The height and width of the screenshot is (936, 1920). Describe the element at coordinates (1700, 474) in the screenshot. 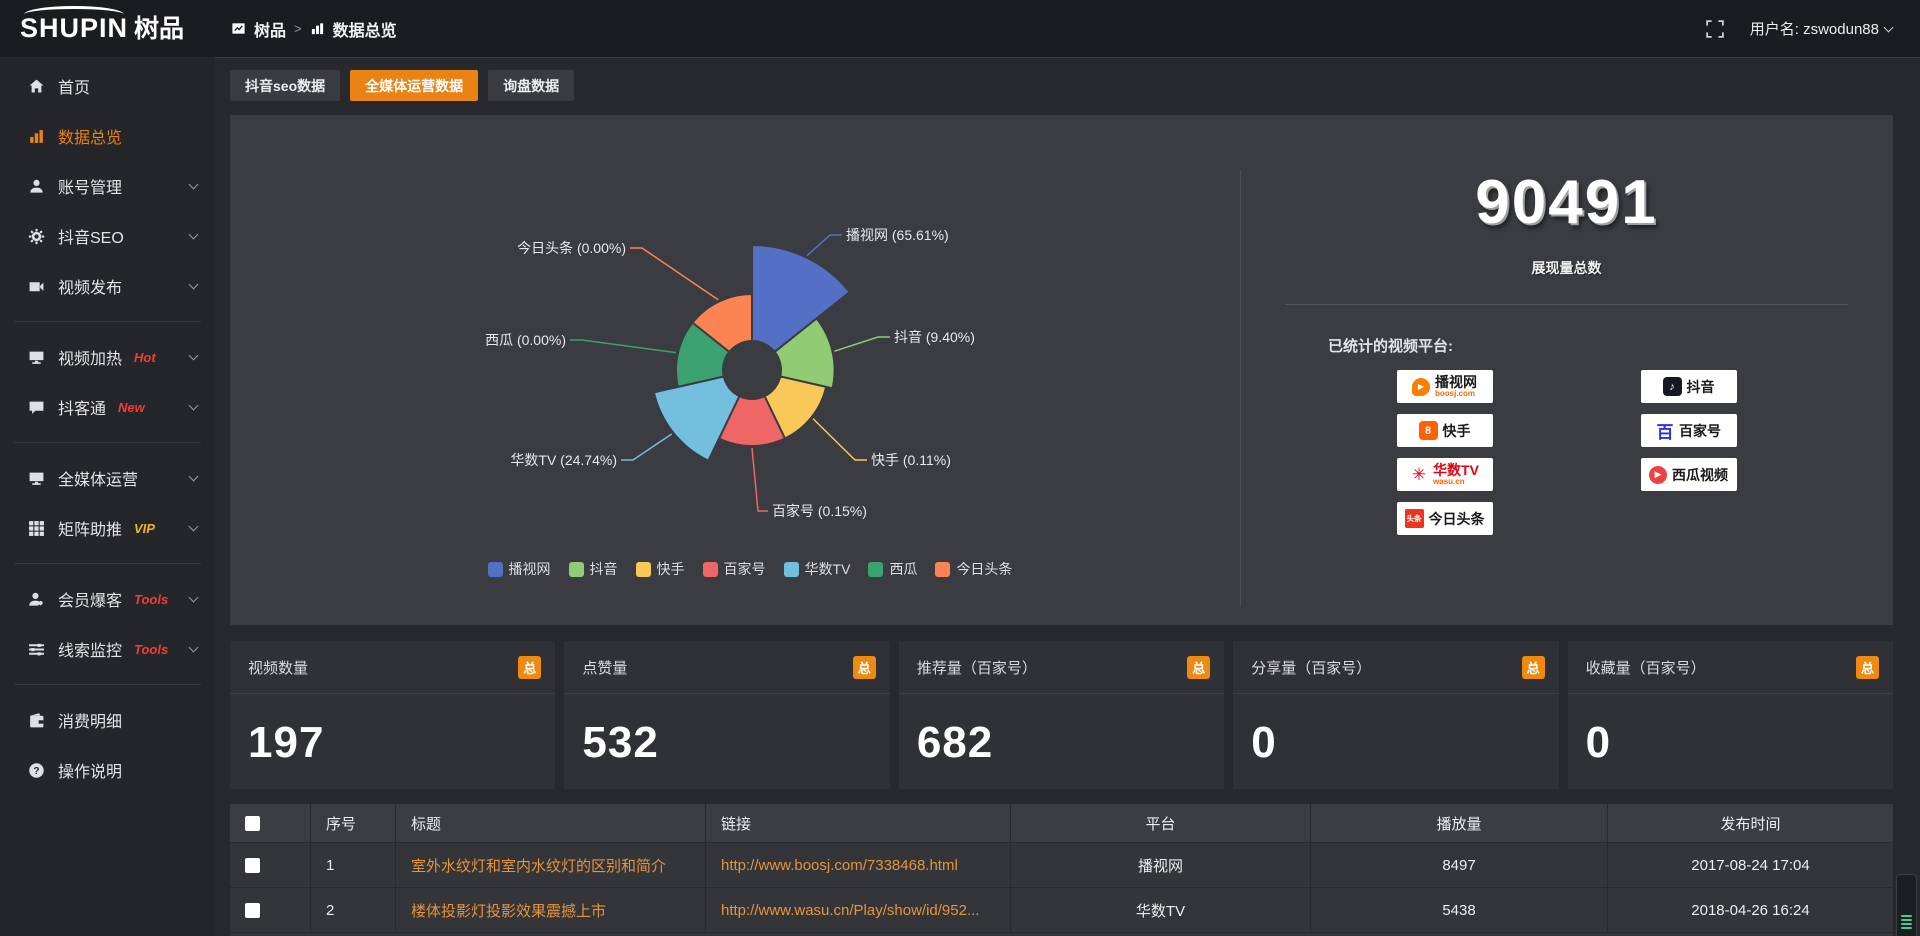

I see `platform-name: 西瓜视频` at that location.